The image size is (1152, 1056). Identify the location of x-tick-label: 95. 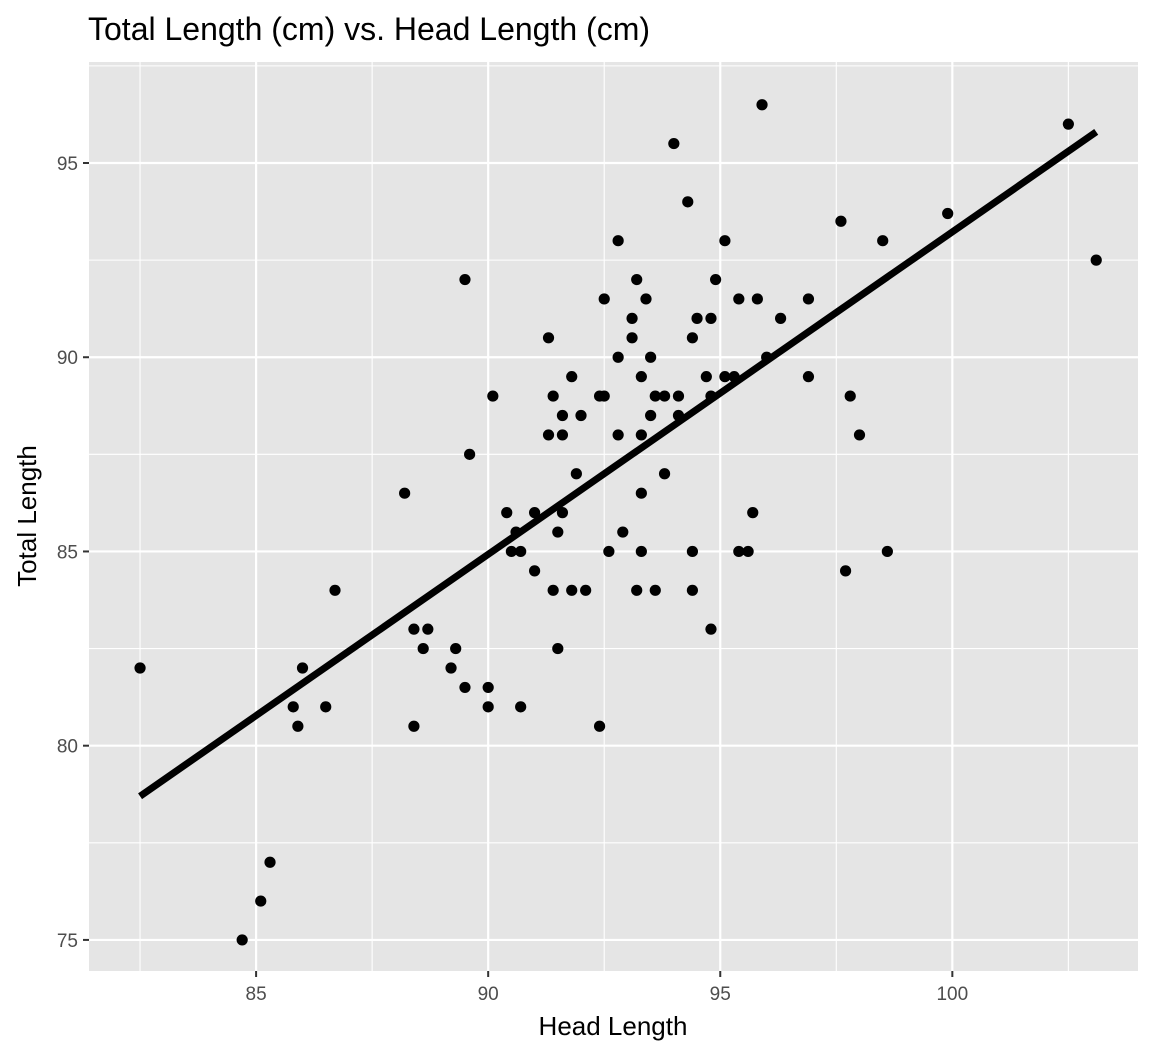
(720, 994).